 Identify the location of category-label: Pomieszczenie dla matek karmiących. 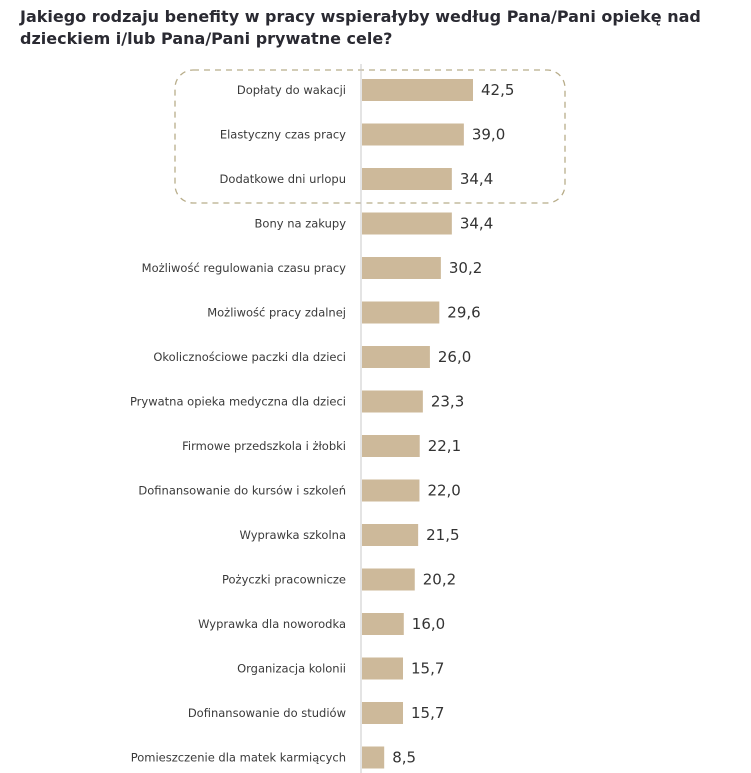
(238, 758).